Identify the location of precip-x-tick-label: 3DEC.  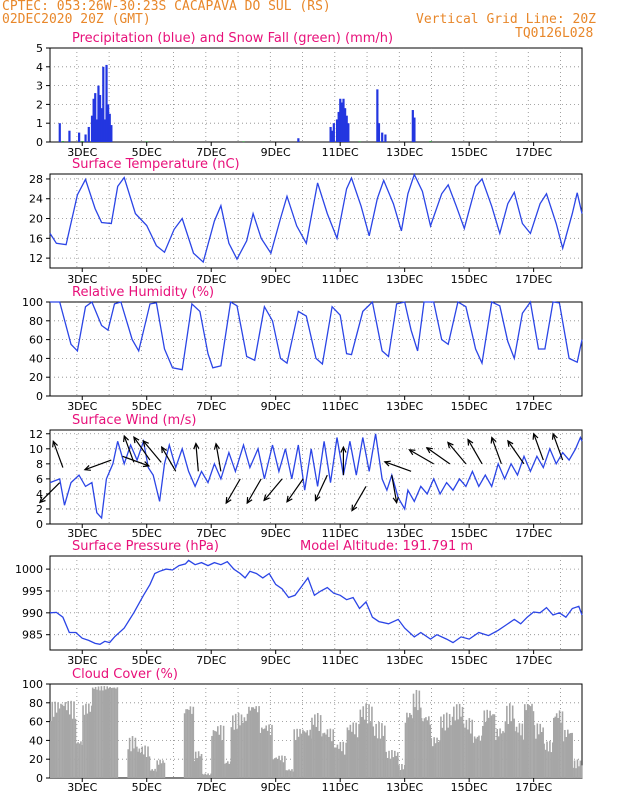
(82, 152).